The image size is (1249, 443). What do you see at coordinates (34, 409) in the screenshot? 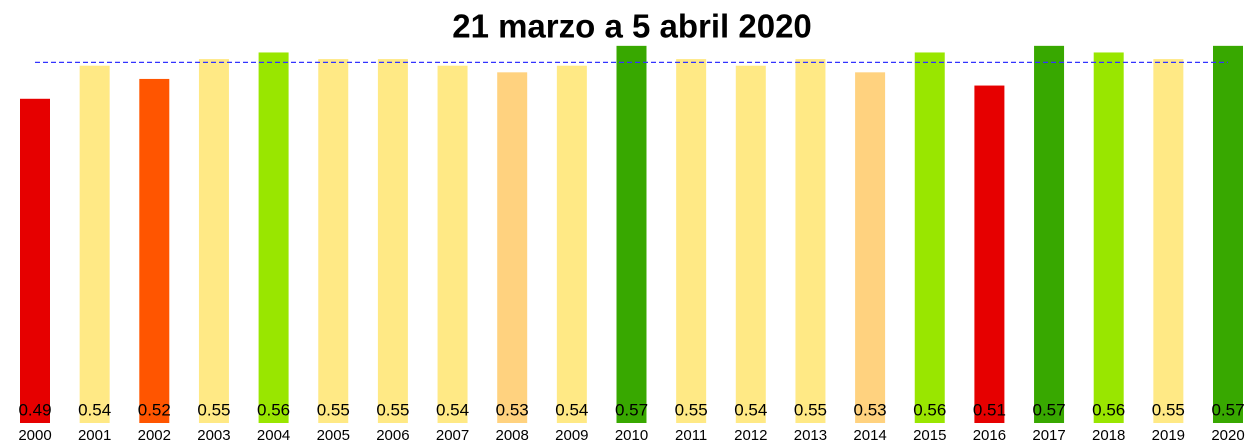
I see `value-label: 0.49` at bounding box center [34, 409].